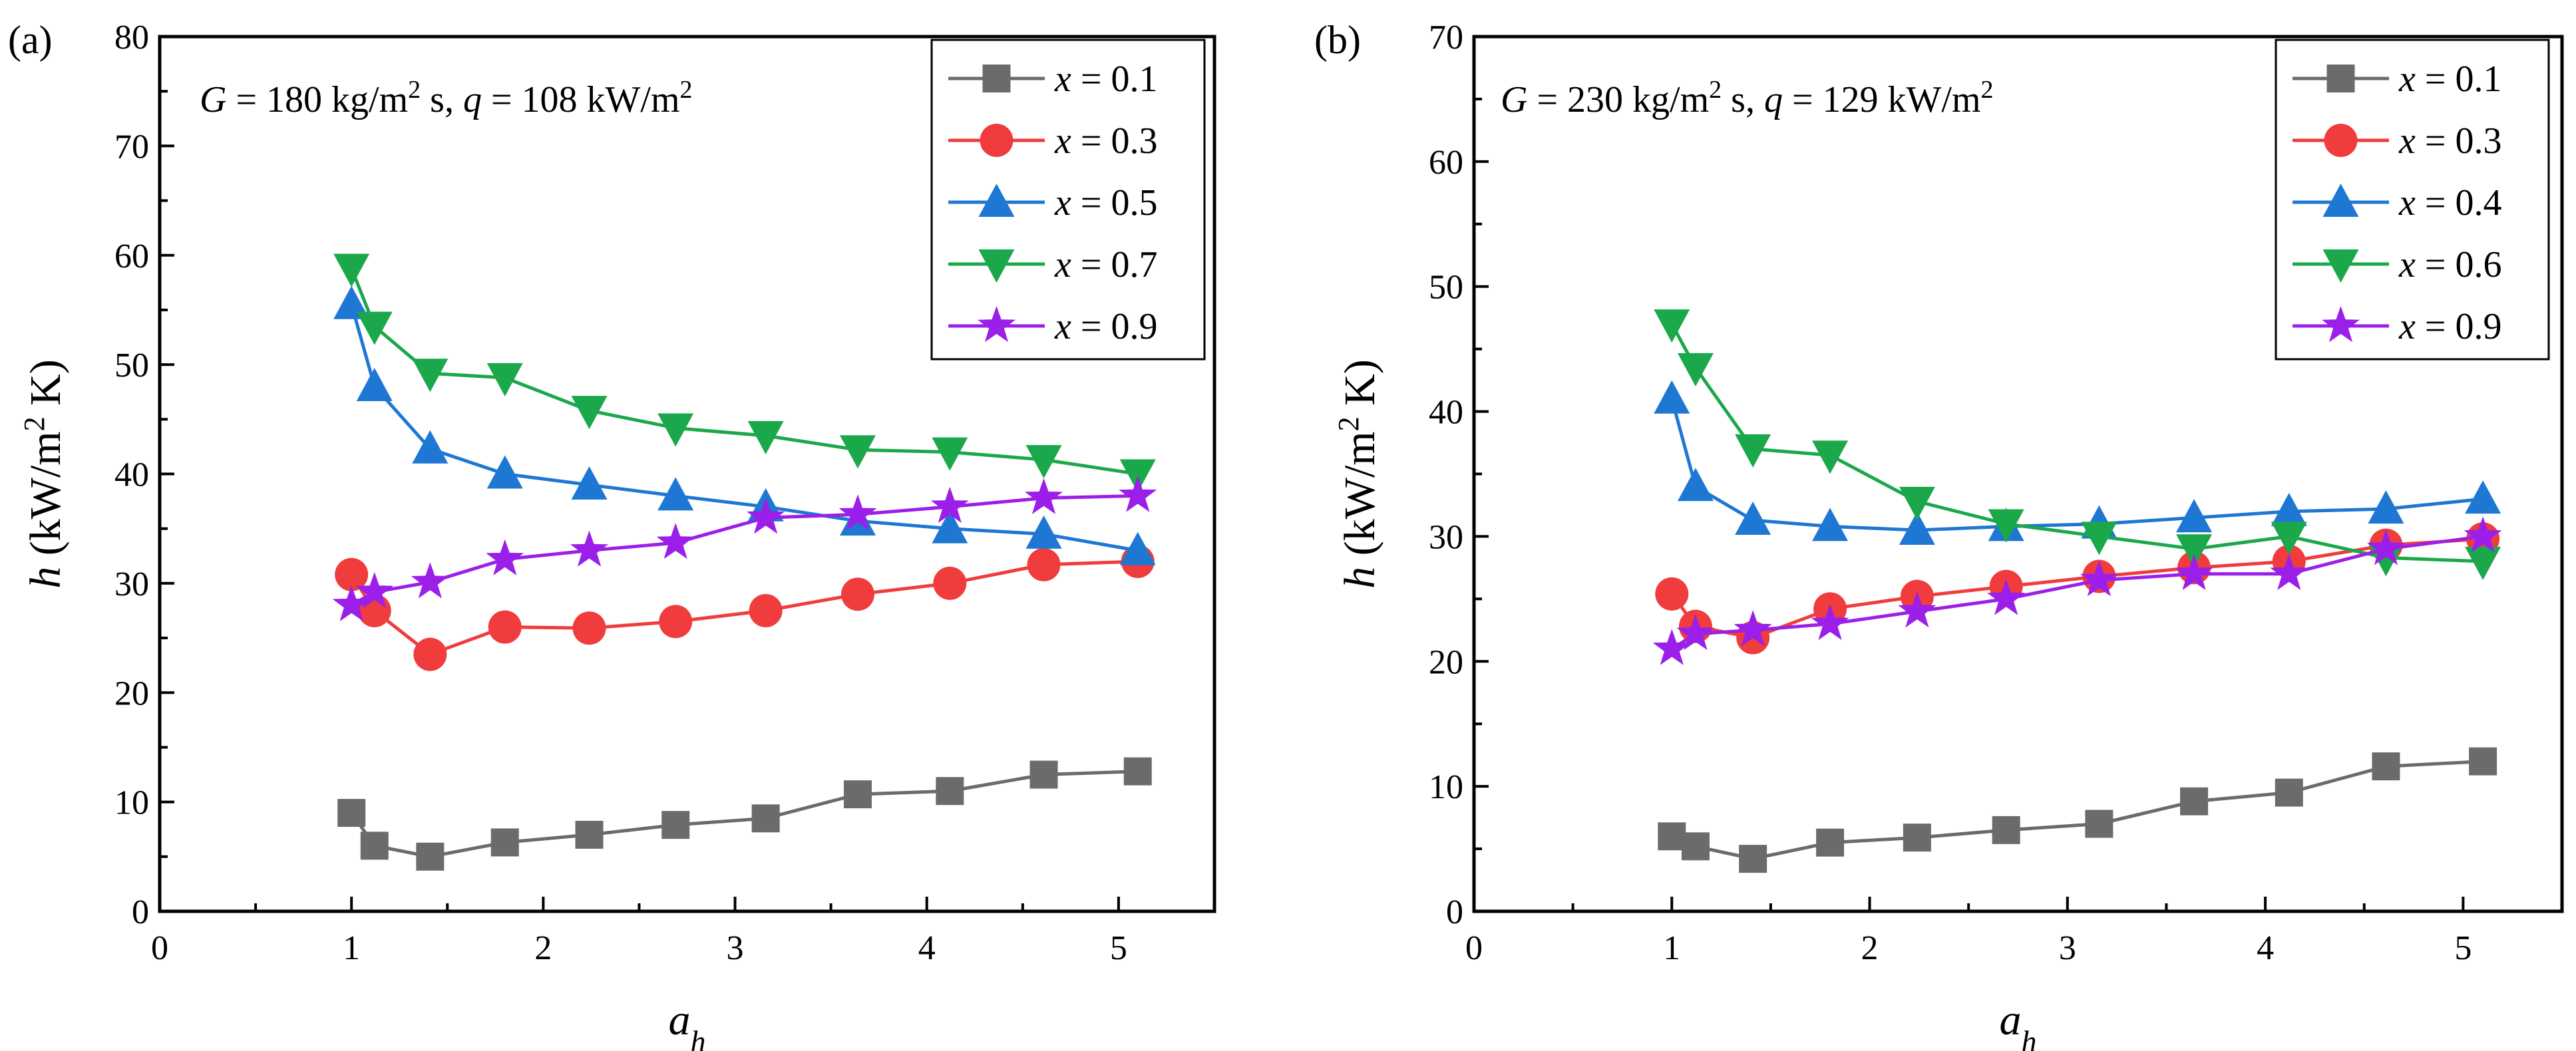  Describe the element at coordinates (1474, 948) in the screenshot. I see `x-tick-label-b: 0` at that location.